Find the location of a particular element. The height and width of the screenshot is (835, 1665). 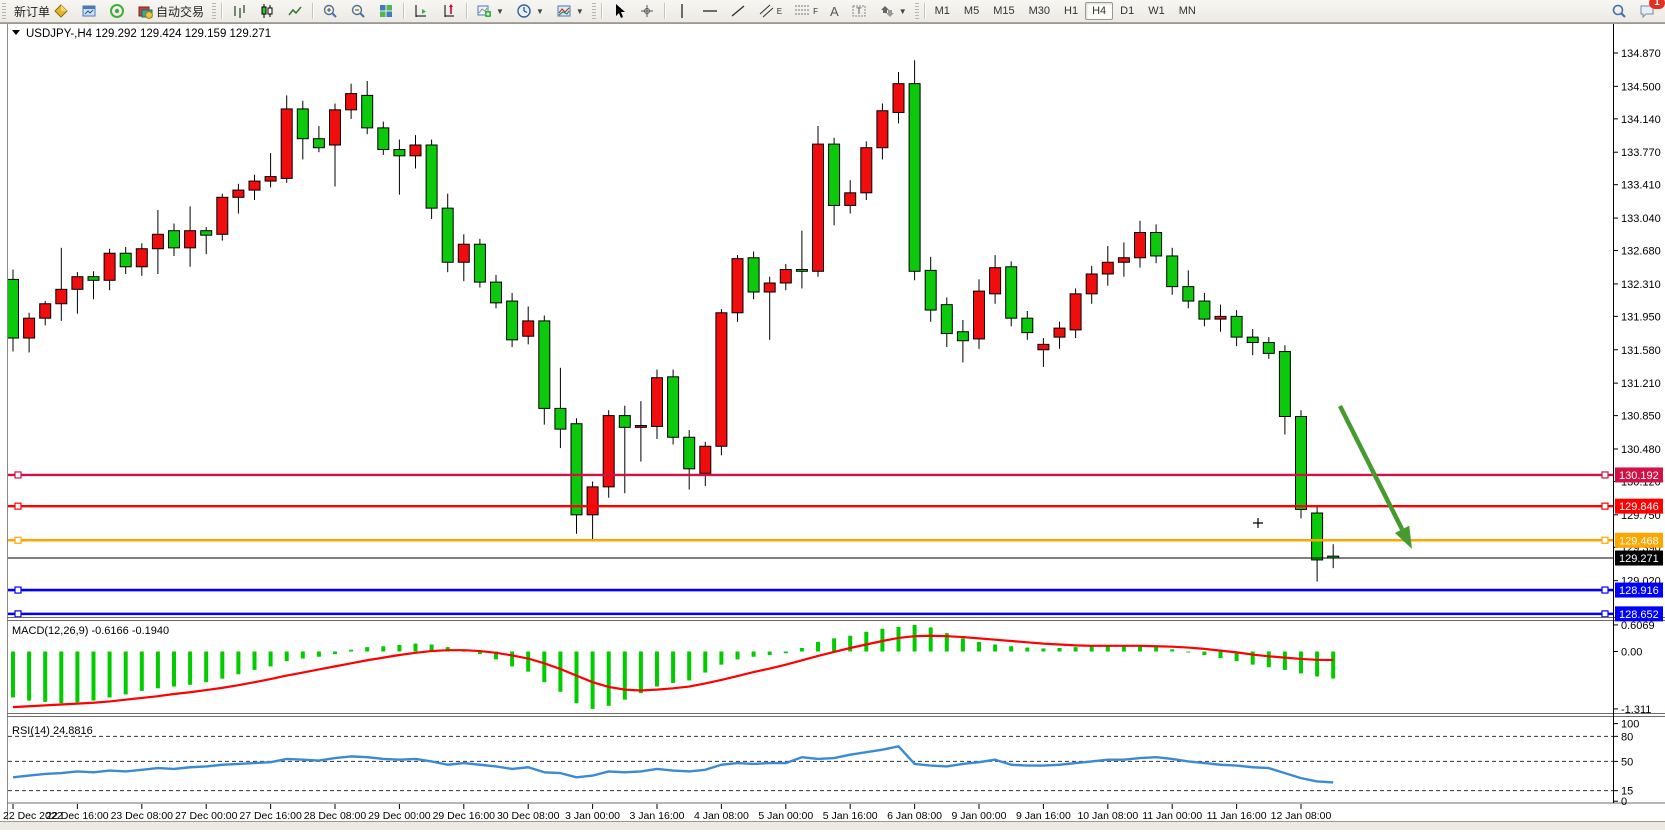

price-line-badge-label: 128.916 is located at coordinates (1639, 591).